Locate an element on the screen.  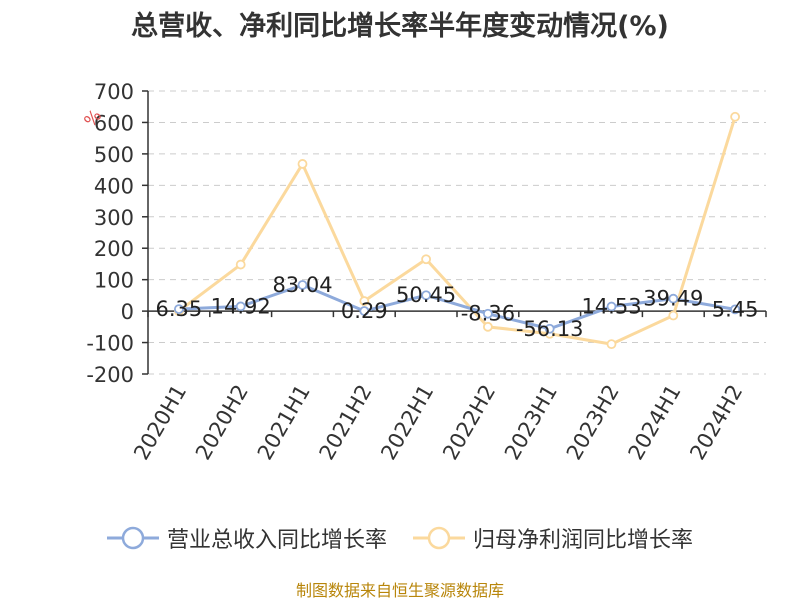
chart-title: 总营收、净利同比增长率半年度变动情况(%) is located at coordinates (400, 26).